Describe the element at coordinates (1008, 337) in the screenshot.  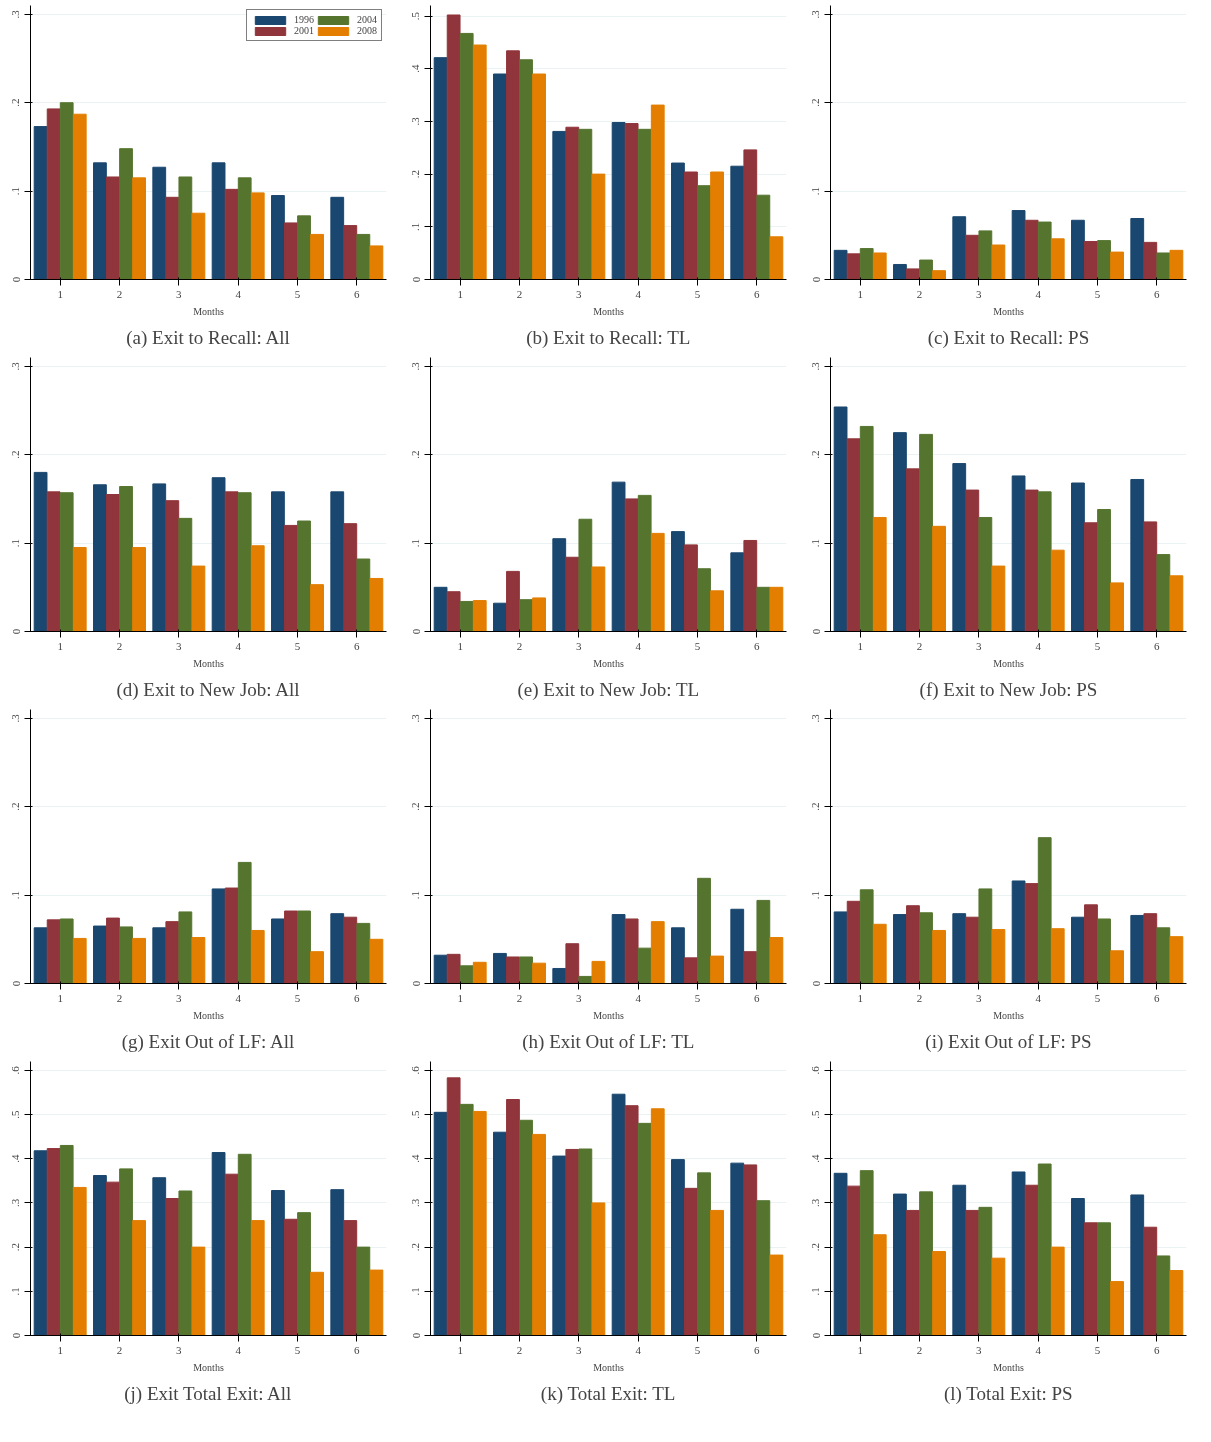
I see `text: (c) Exit to Recall: PS` at that location.